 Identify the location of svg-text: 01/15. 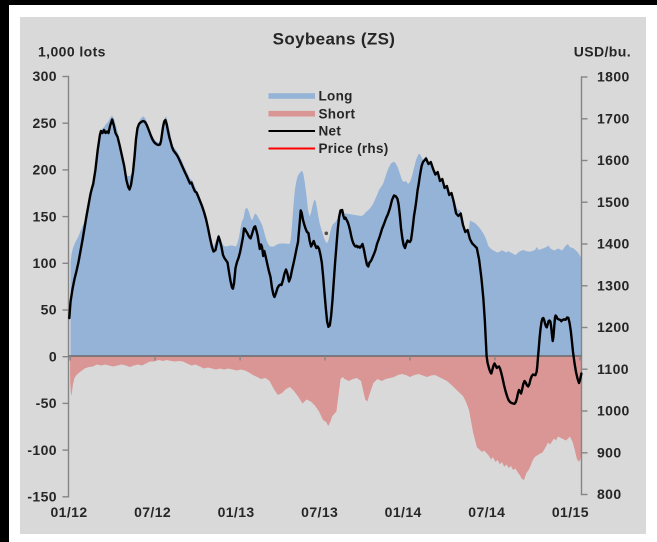
(570, 512).